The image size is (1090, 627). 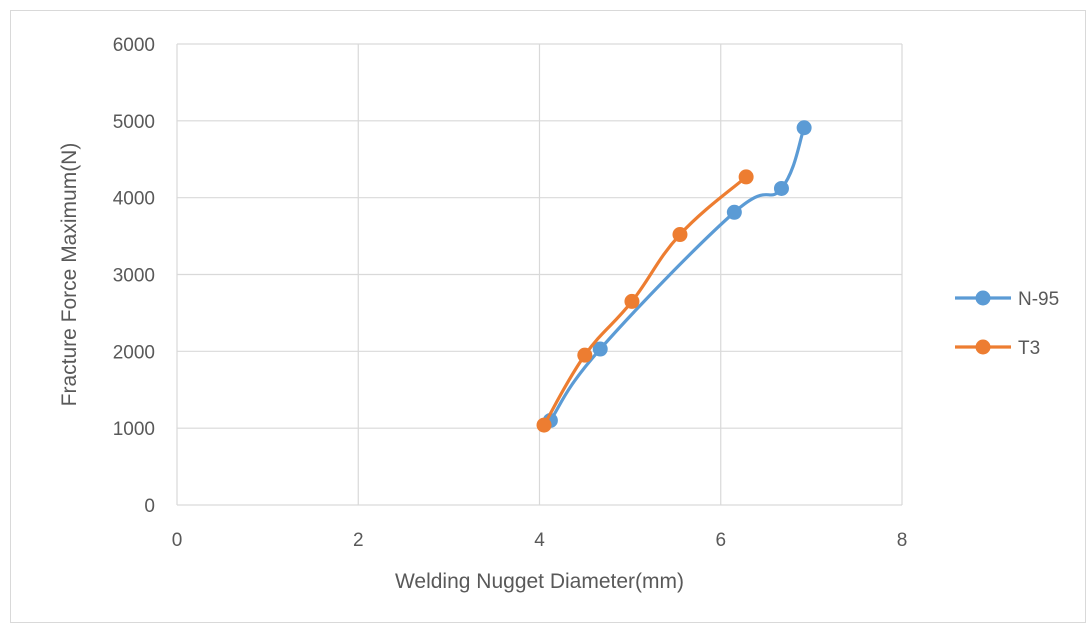 What do you see at coordinates (134, 199) in the screenshot?
I see `y-tick-label-4000: 4000` at bounding box center [134, 199].